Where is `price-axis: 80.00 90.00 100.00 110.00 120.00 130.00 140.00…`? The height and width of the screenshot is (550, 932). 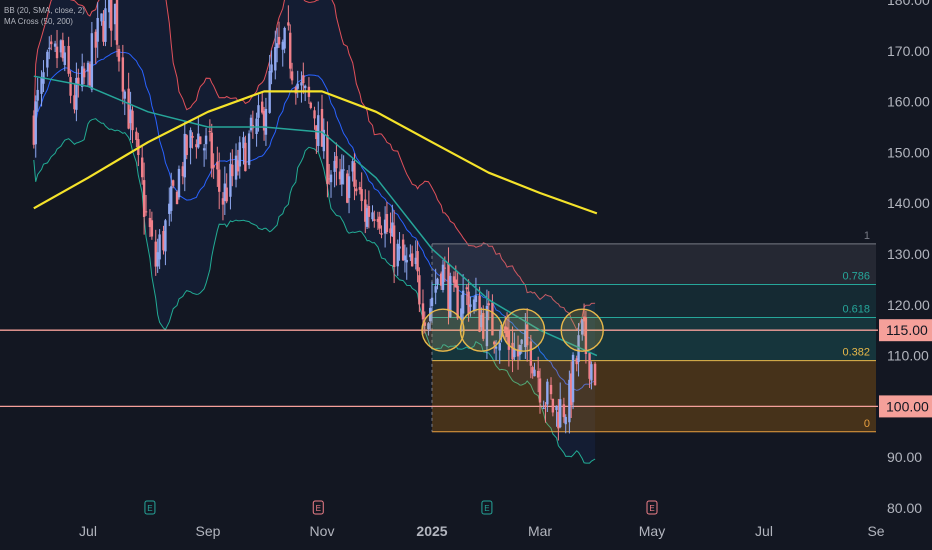 price-axis: 80.00 90.00 100.00 110.00 120.00 130.00 140.00… is located at coordinates (905, 258).